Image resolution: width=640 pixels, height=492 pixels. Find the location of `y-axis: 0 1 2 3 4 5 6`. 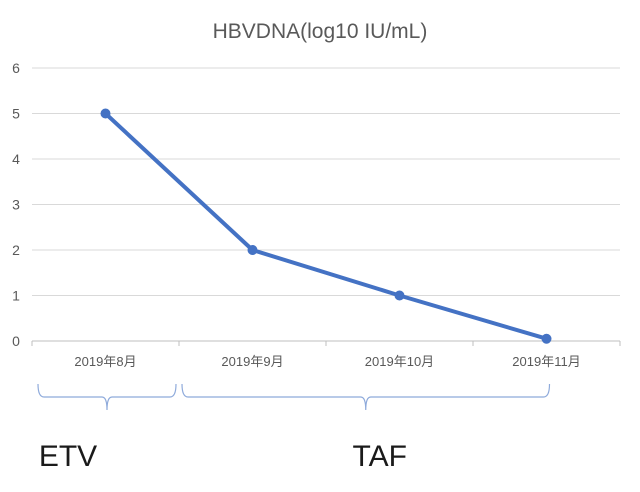

y-axis: 0 1 2 3 4 5 6 is located at coordinates (16, 204).